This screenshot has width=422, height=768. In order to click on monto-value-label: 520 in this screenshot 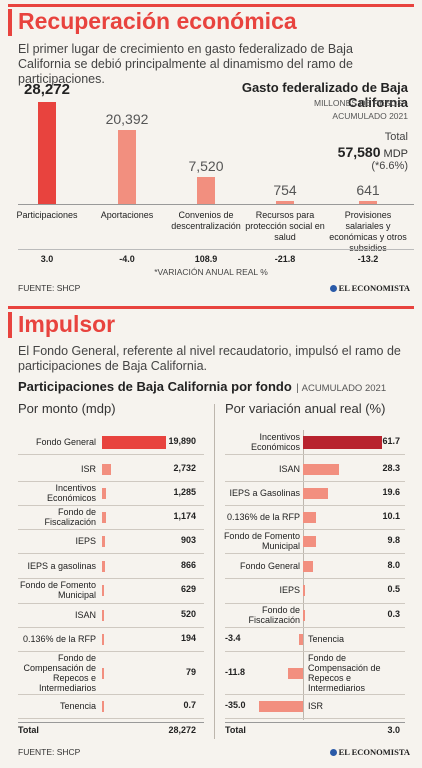, I will do `click(188, 614)`.